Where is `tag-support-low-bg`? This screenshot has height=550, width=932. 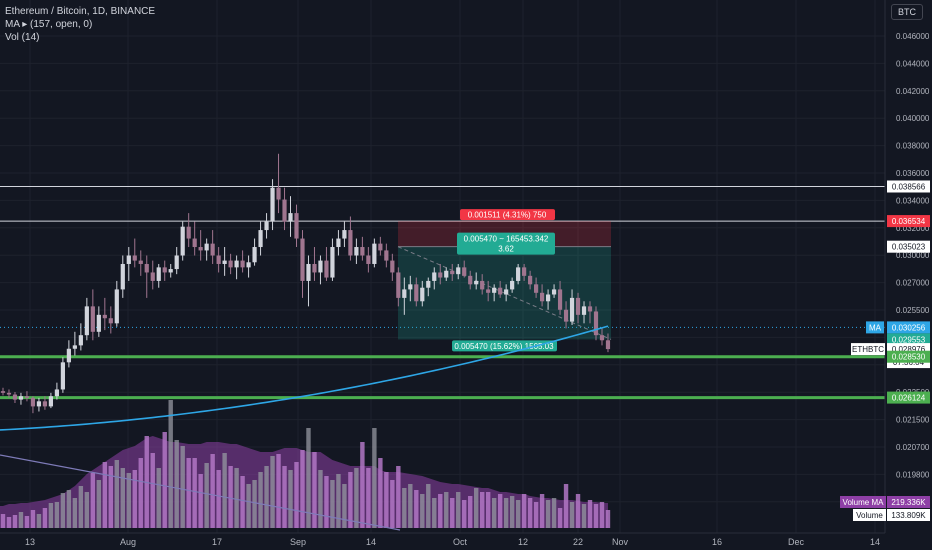
tag-support-low-bg is located at coordinates (908, 397).